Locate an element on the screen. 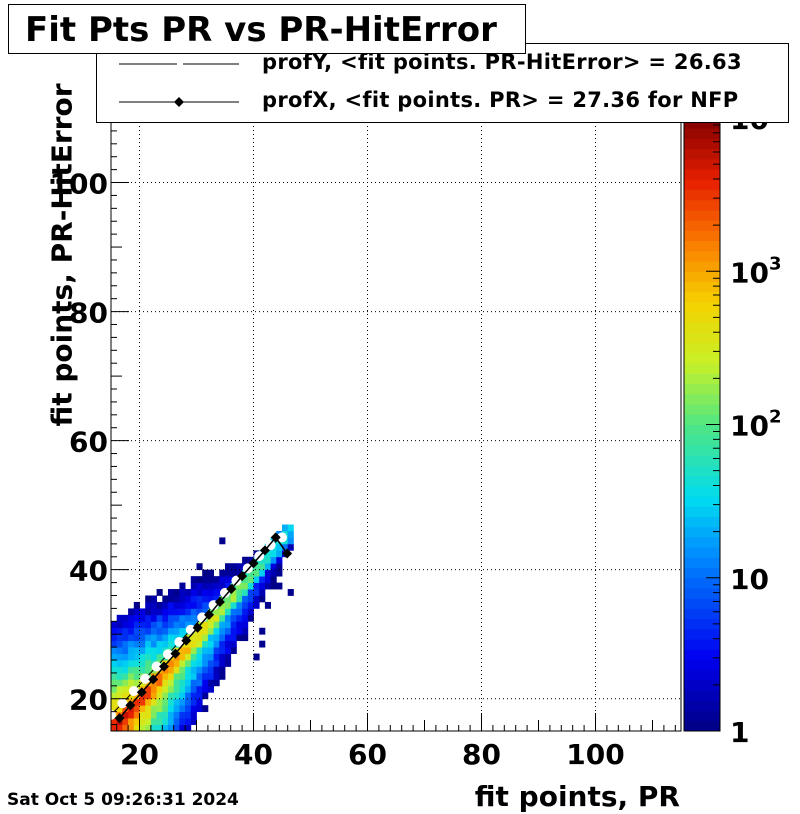  legend-line-marker-symbol is located at coordinates (179, 102).